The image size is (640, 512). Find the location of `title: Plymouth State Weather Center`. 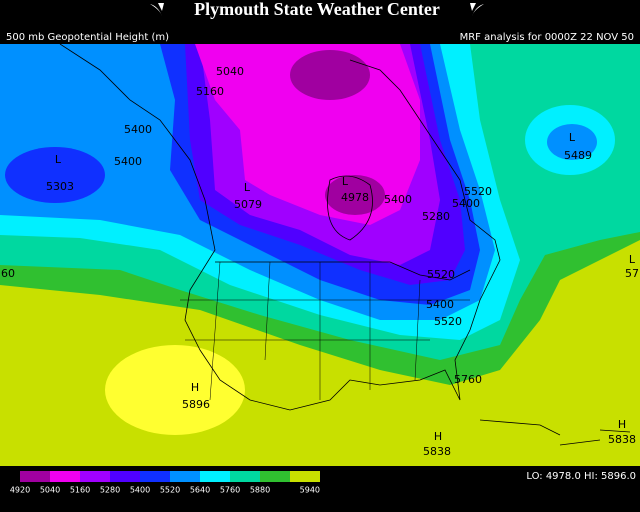

title: Plymouth State Weather Center is located at coordinates (317, 9).